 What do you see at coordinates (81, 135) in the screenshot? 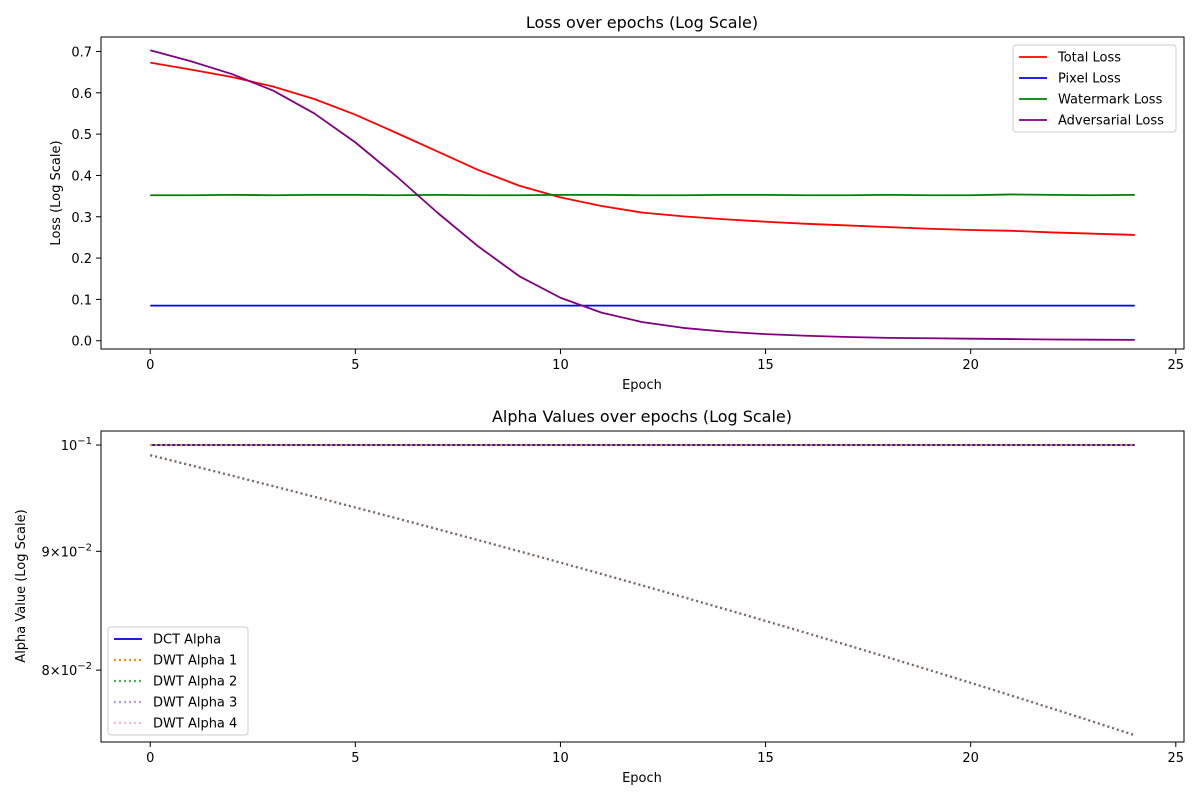
I see `y-tick-label: 0.5` at bounding box center [81, 135].